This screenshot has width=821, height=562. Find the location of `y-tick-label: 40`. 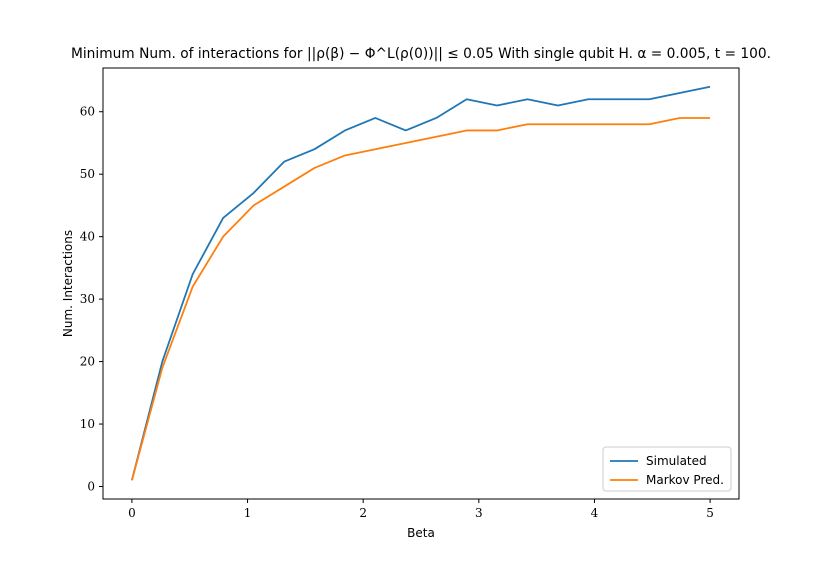

y-tick-label: 40 is located at coordinates (87, 237).